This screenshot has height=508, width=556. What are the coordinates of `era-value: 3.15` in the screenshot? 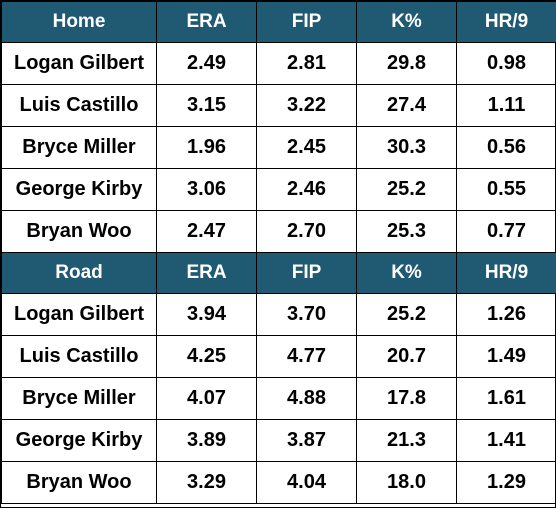 It's located at (206, 105).